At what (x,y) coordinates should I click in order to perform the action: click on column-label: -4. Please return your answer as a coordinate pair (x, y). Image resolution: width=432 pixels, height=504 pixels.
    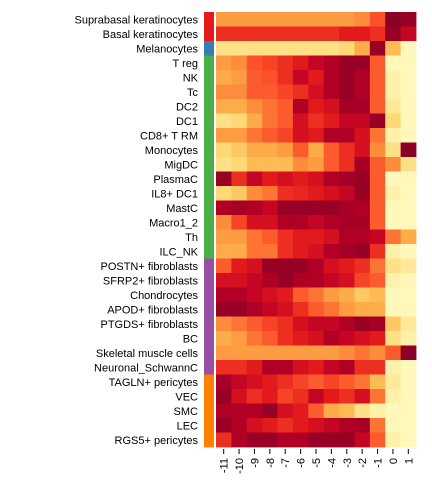
    Looking at the image, I should click on (332, 463).